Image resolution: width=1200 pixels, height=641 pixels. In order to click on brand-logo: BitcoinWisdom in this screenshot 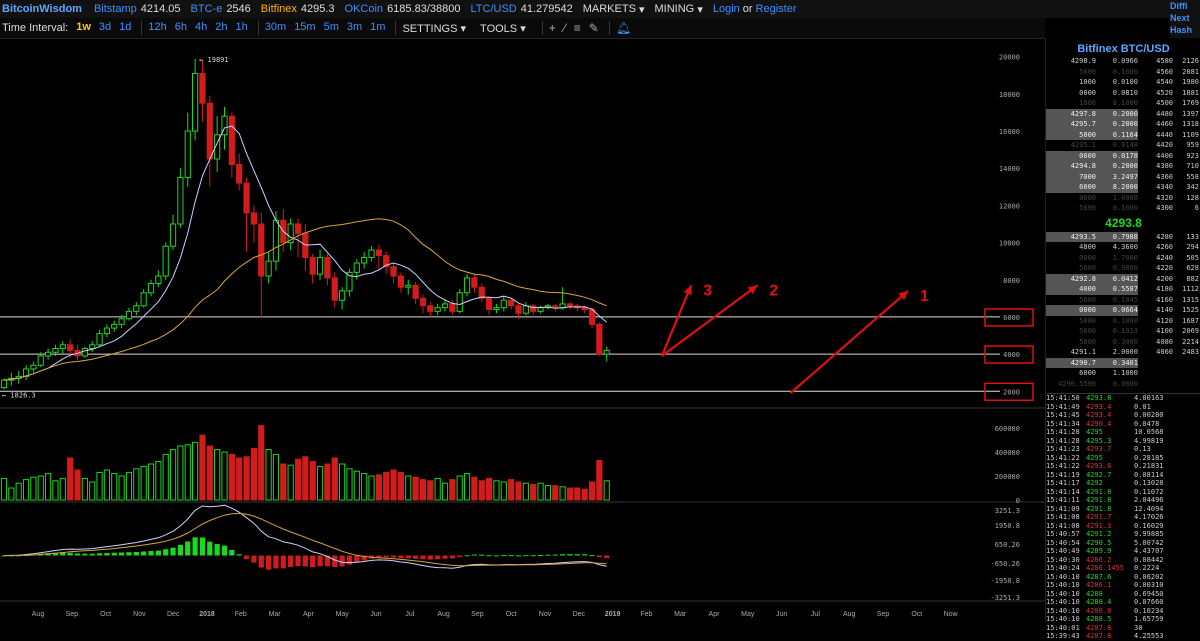, I will do `click(42, 9)`.